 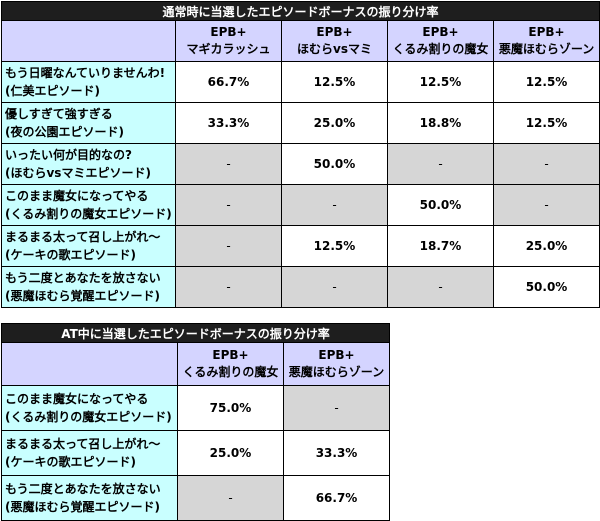 I want to click on table-row: このまま魔女になってやる (くるみ割りの魔女エピソード) - - 50.0% -, so click(x=300, y=205).